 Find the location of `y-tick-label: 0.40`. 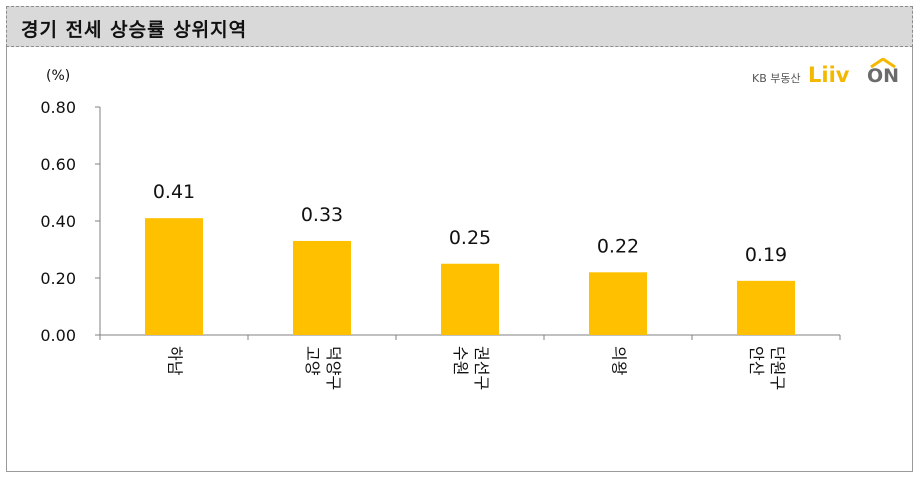

y-tick-label: 0.40 is located at coordinates (58, 221).